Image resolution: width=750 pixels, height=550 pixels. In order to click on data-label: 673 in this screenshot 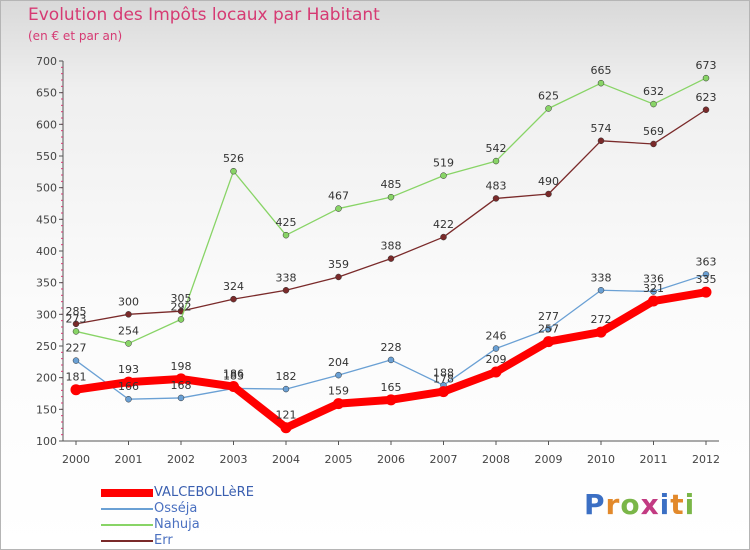, I will do `click(706, 65)`.